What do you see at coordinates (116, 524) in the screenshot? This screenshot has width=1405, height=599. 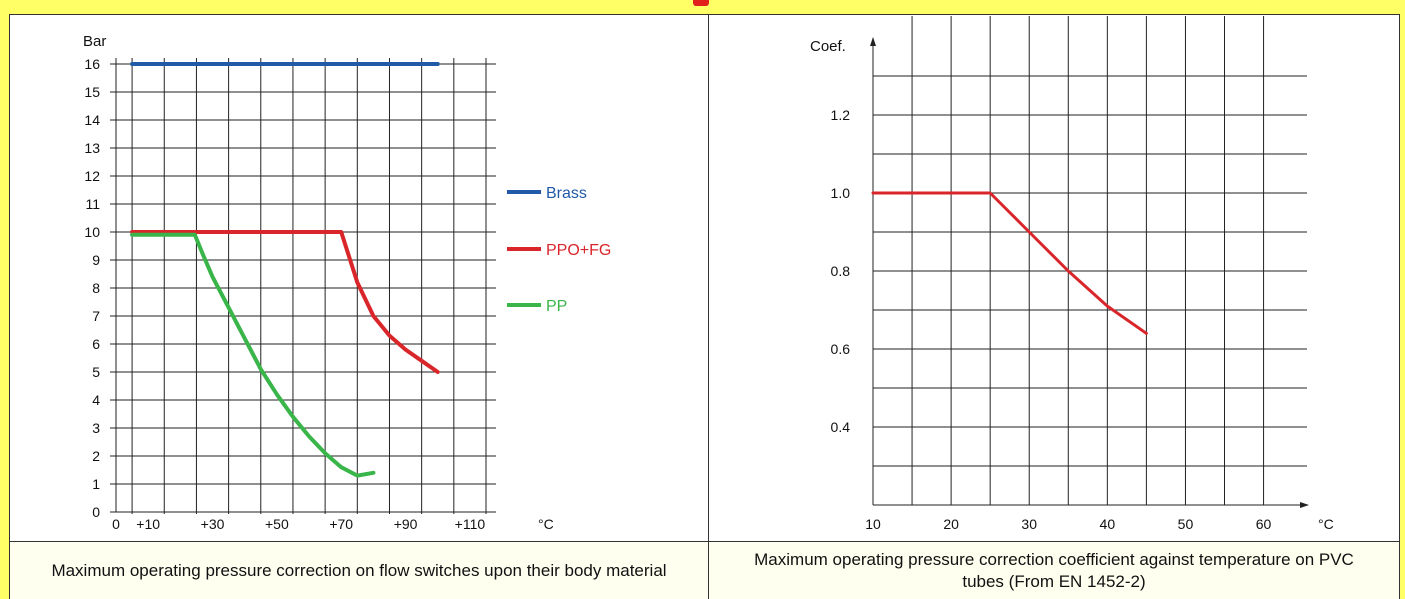 I see `left-x-tick-label: 0` at bounding box center [116, 524].